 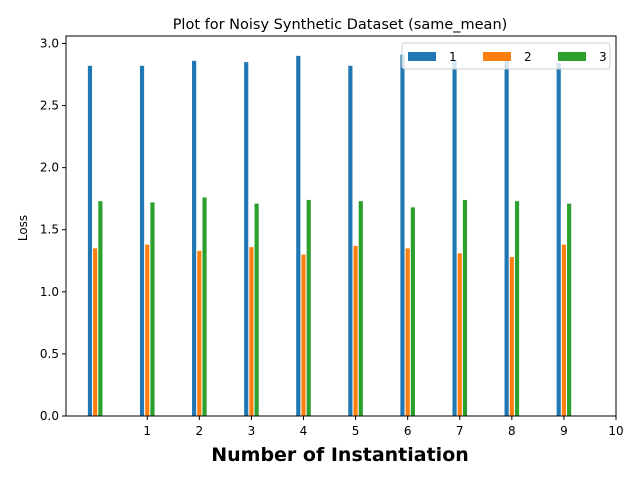 What do you see at coordinates (460, 431) in the screenshot?
I see `x-tick-label: 7` at bounding box center [460, 431].